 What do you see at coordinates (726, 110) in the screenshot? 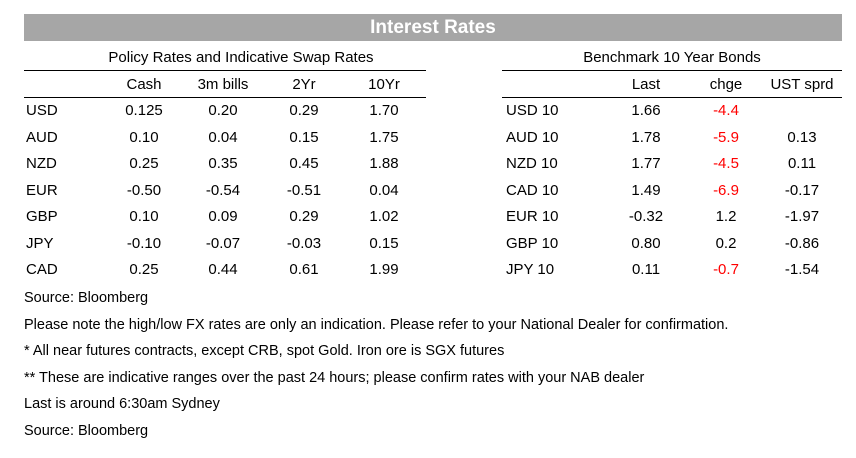
I see `bond-change: -4.4` at bounding box center [726, 110].